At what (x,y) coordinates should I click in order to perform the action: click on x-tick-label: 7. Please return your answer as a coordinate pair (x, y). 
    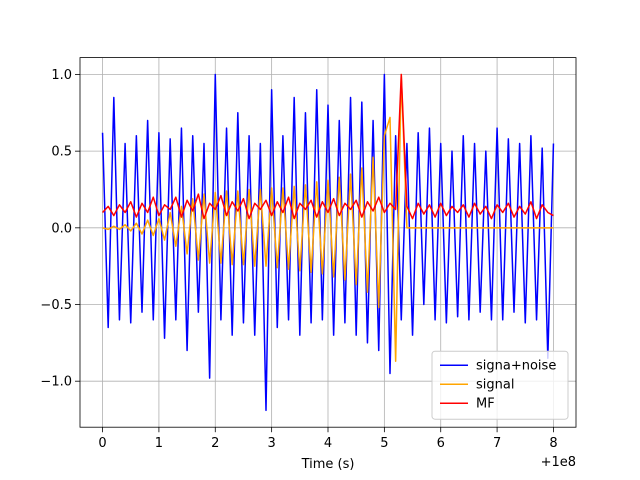
    Looking at the image, I should click on (497, 443).